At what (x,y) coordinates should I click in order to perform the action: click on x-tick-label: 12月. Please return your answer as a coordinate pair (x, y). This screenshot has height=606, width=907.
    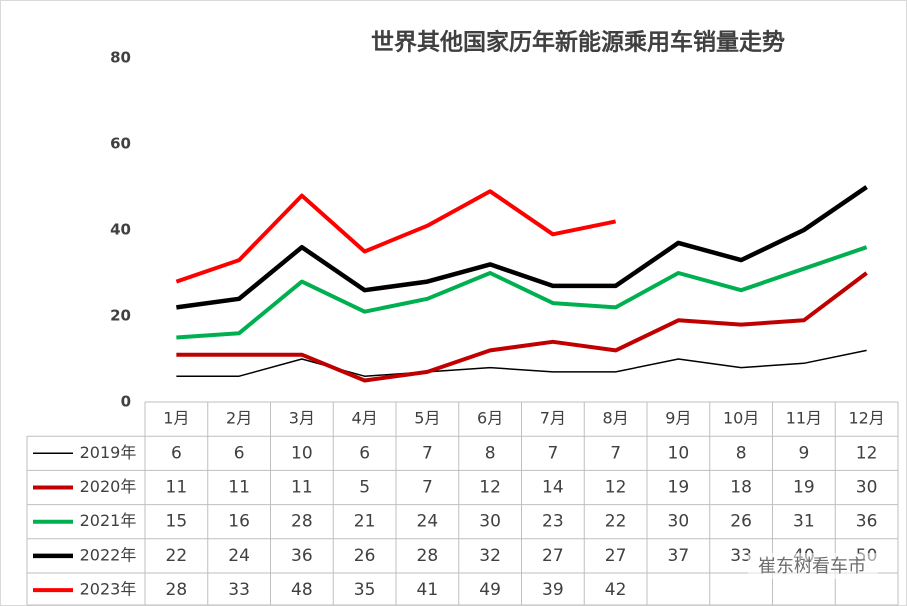
    Looking at the image, I should click on (866, 418).